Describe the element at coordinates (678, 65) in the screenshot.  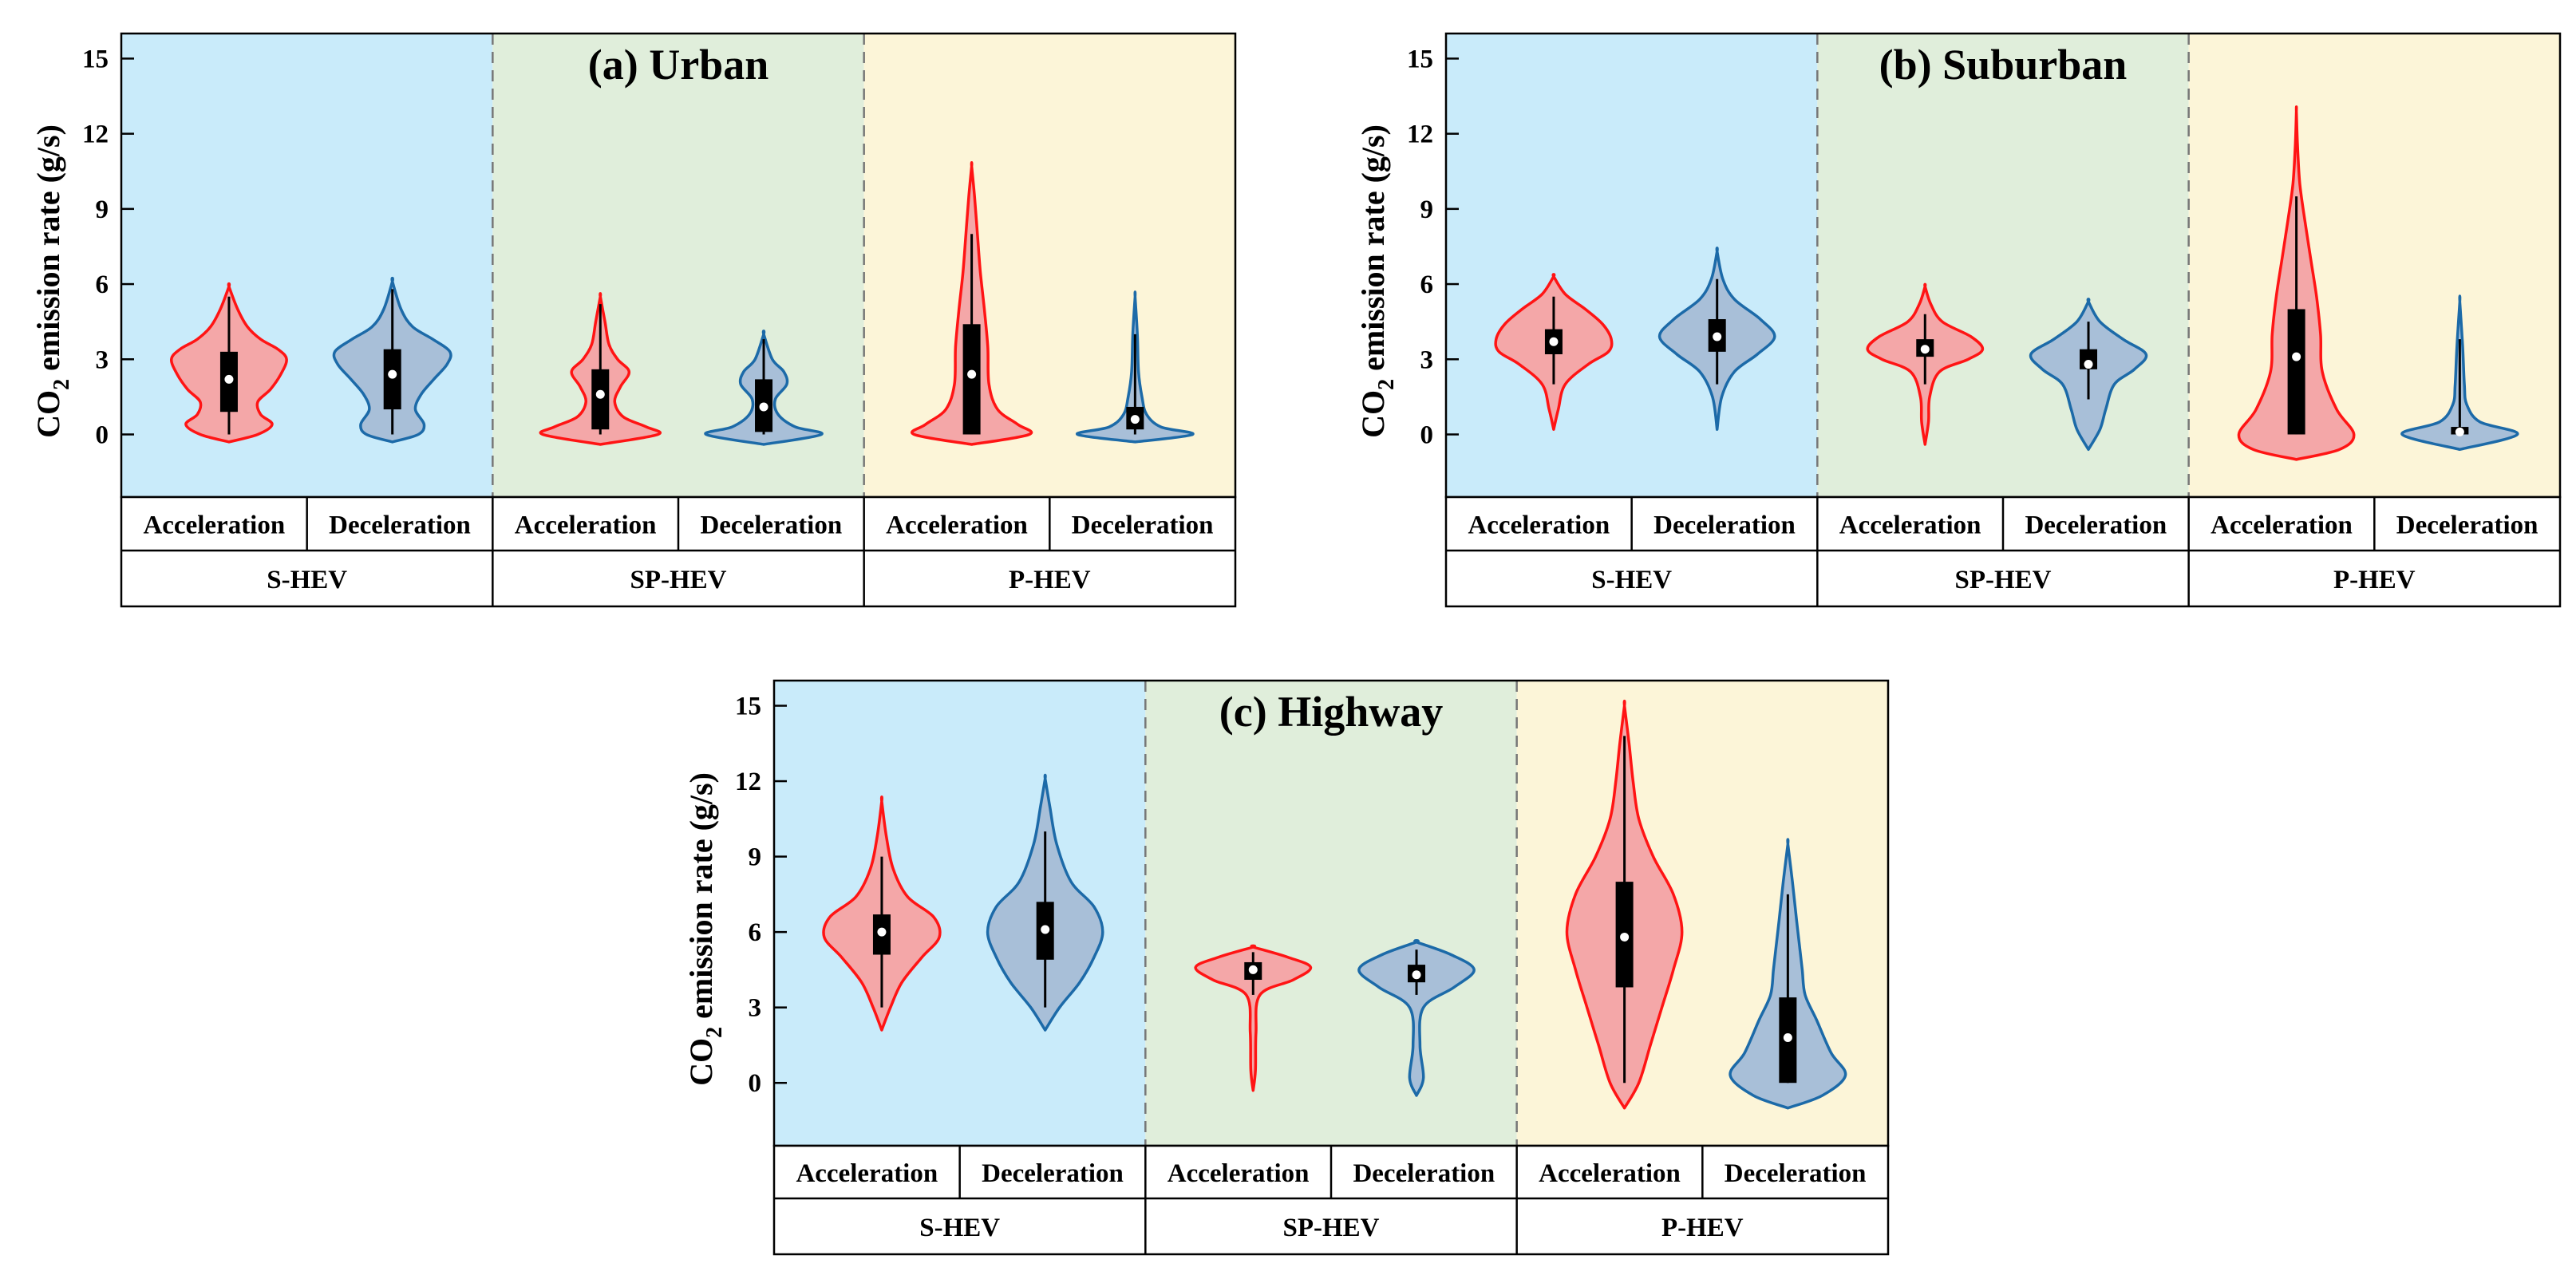
I see `panel-title: (a) Urban` at that location.